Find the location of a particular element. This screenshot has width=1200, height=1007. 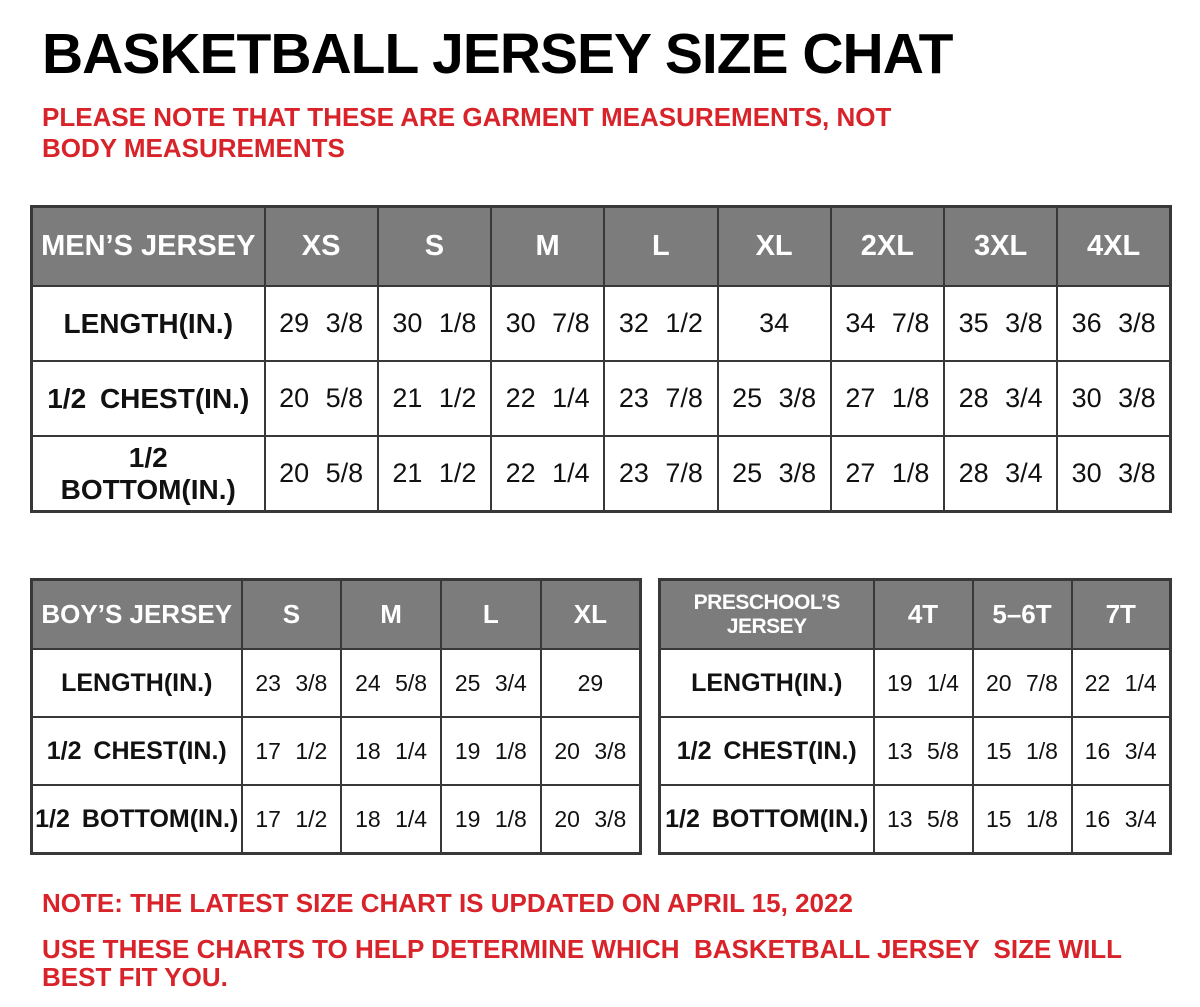

size-value: 20 7/8 is located at coordinates (1022, 683).